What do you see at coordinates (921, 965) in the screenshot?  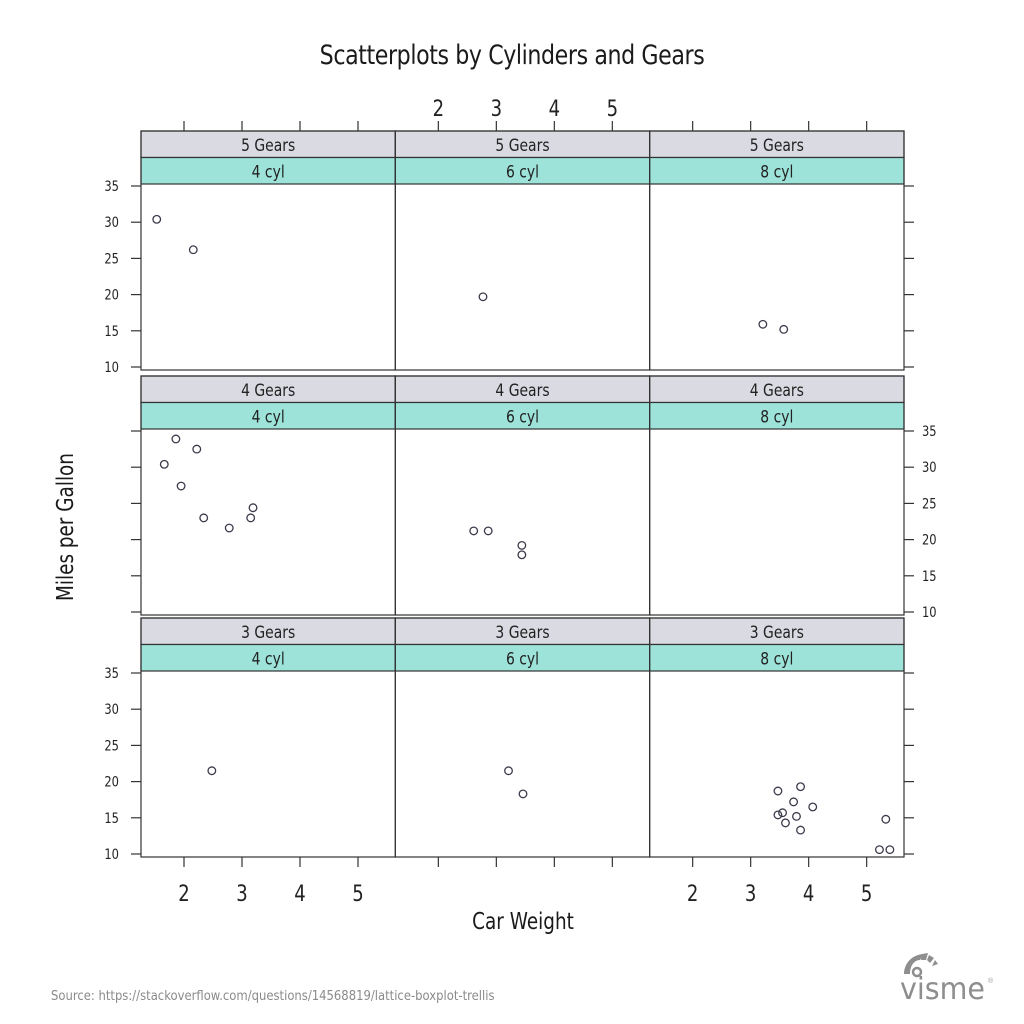 I see `visme-logo-icon` at bounding box center [921, 965].